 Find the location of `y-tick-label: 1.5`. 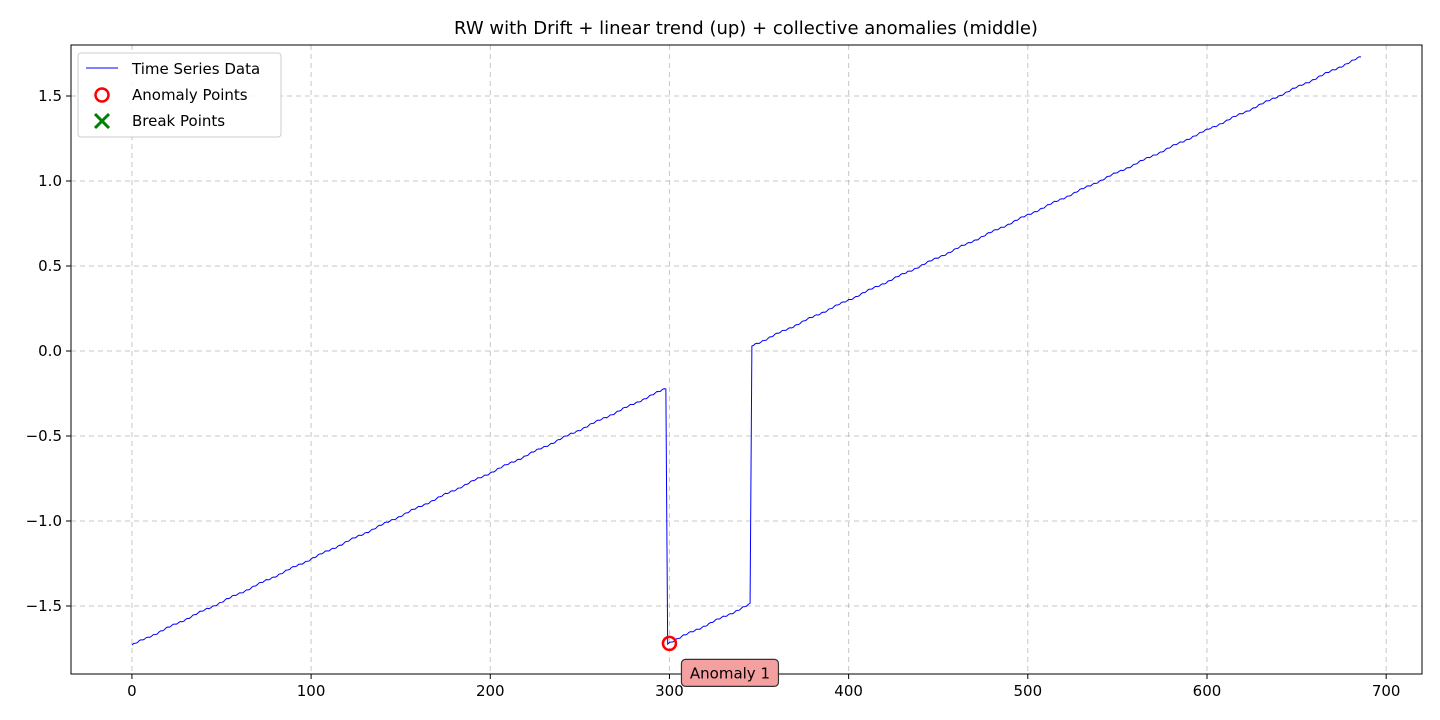

y-tick-label: 1.5 is located at coordinates (50, 96).